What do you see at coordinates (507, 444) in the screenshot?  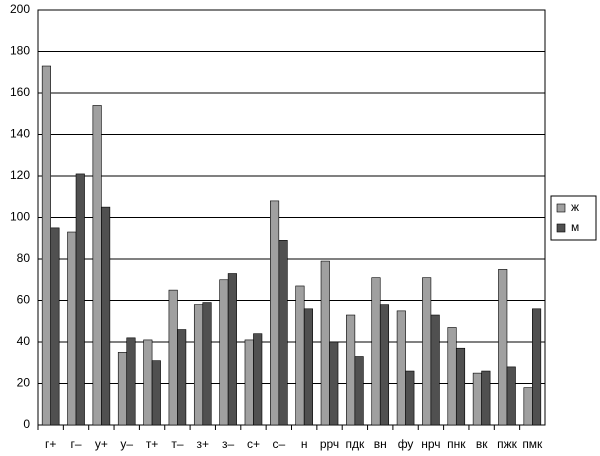 I see `x-tick-label: пжк` at bounding box center [507, 444].